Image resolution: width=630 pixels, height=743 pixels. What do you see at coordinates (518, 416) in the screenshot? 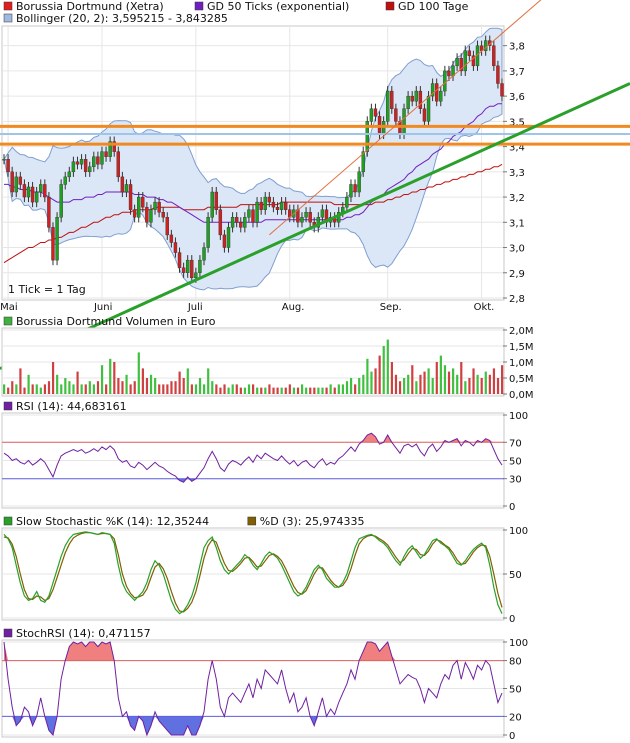
I see `y-tick-label-rsi: 100` at bounding box center [518, 416].